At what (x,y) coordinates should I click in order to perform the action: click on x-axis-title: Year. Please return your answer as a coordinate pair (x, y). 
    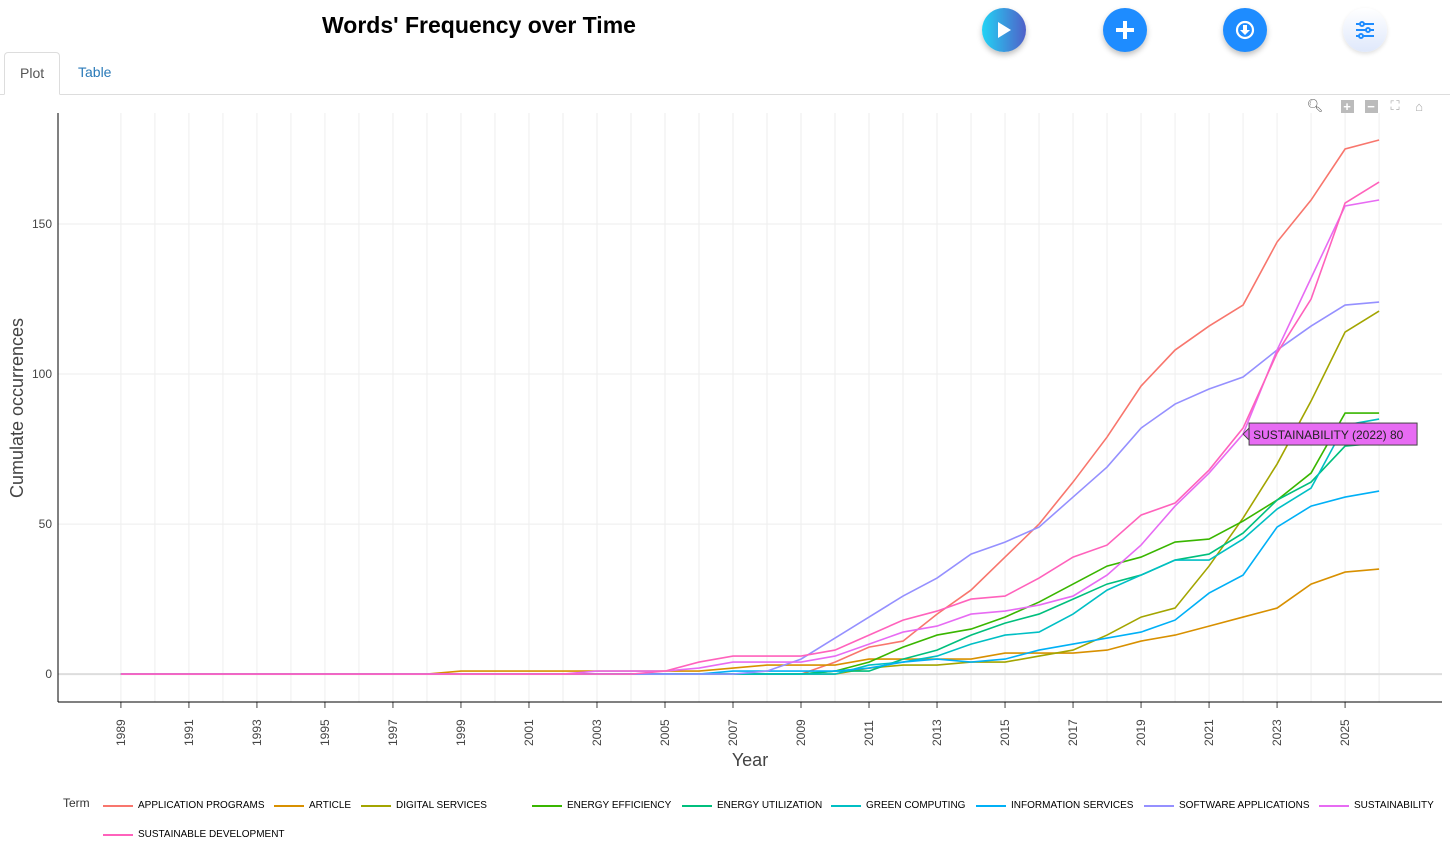
    Looking at the image, I should click on (750, 760).